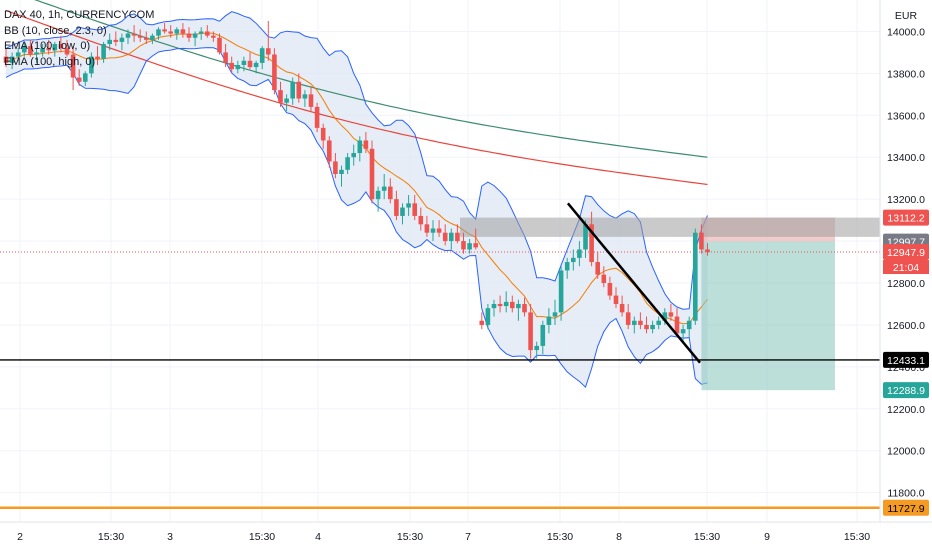 The image size is (932, 550). What do you see at coordinates (707, 537) in the screenshot?
I see `x-tick-9: 15:30` at bounding box center [707, 537].